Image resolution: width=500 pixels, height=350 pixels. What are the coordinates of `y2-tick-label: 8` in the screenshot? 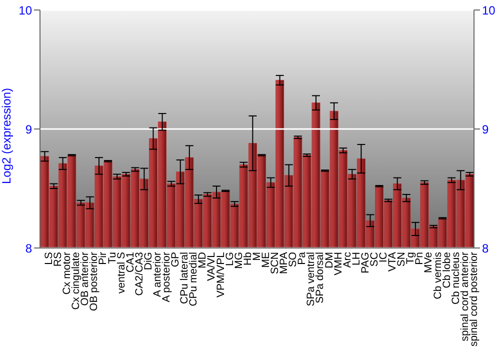 It's located at (485, 248).